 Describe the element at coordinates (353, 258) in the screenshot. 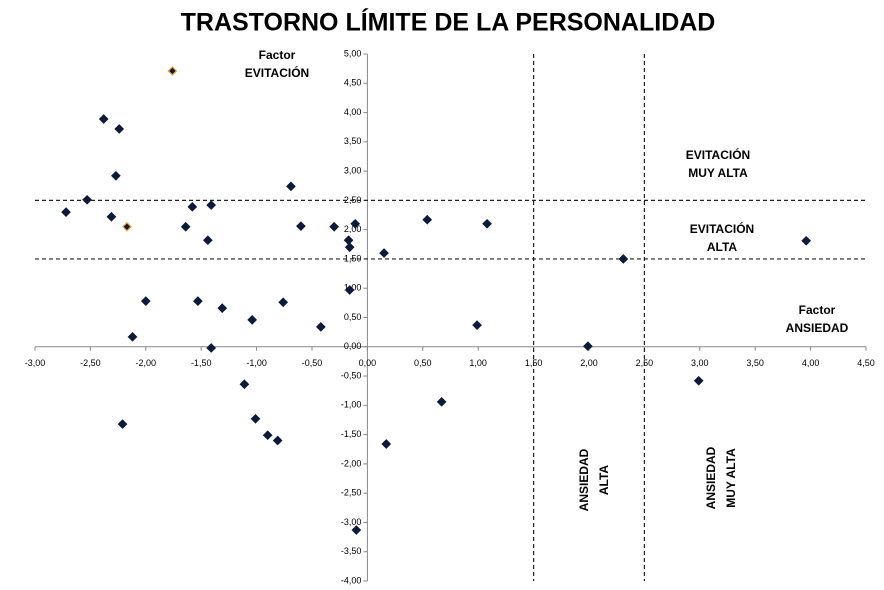

I see `y-tick-label: 1,50` at that location.